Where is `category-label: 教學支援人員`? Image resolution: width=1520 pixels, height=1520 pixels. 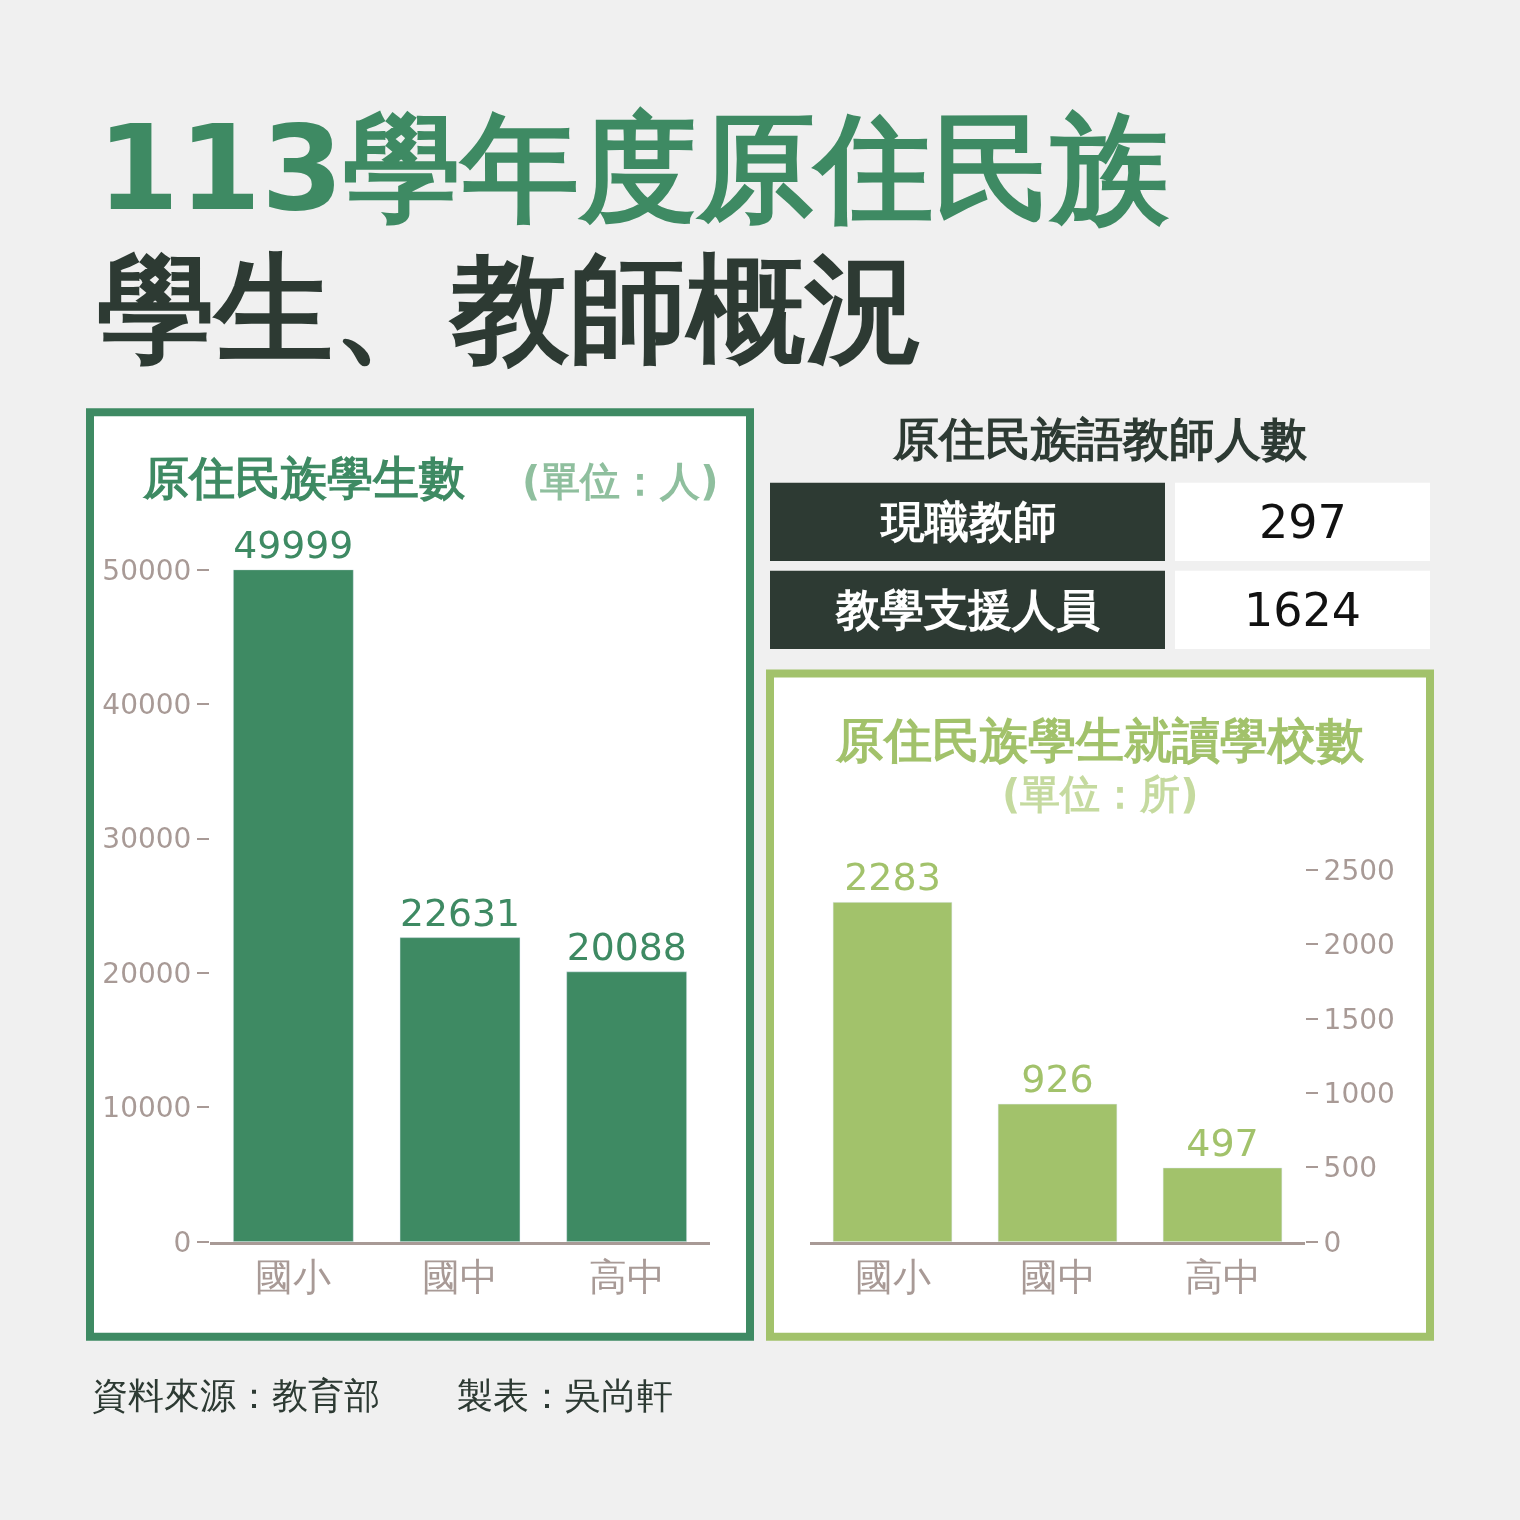
category-label: 教學支援人員 is located at coordinates (967, 609).